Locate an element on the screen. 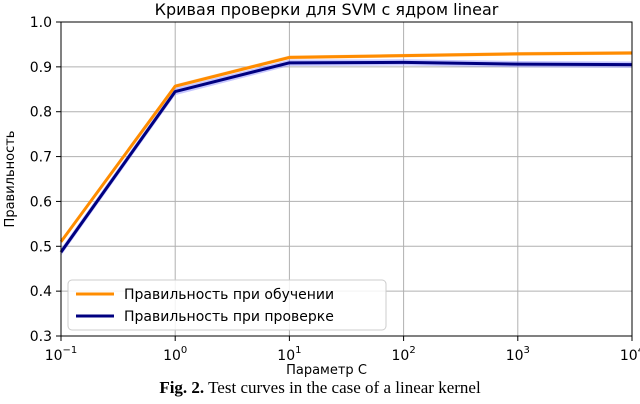  x-tick-label: 10¹ is located at coordinates (289, 354).